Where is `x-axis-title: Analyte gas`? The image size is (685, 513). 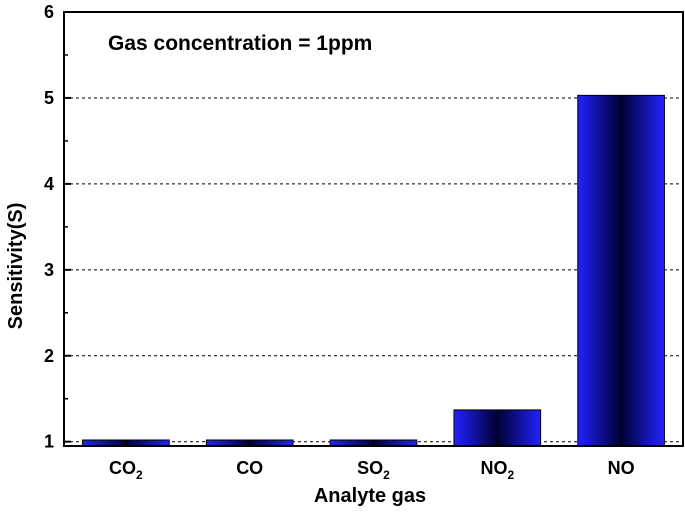
x-axis-title: Analyte gas is located at coordinates (370, 496).